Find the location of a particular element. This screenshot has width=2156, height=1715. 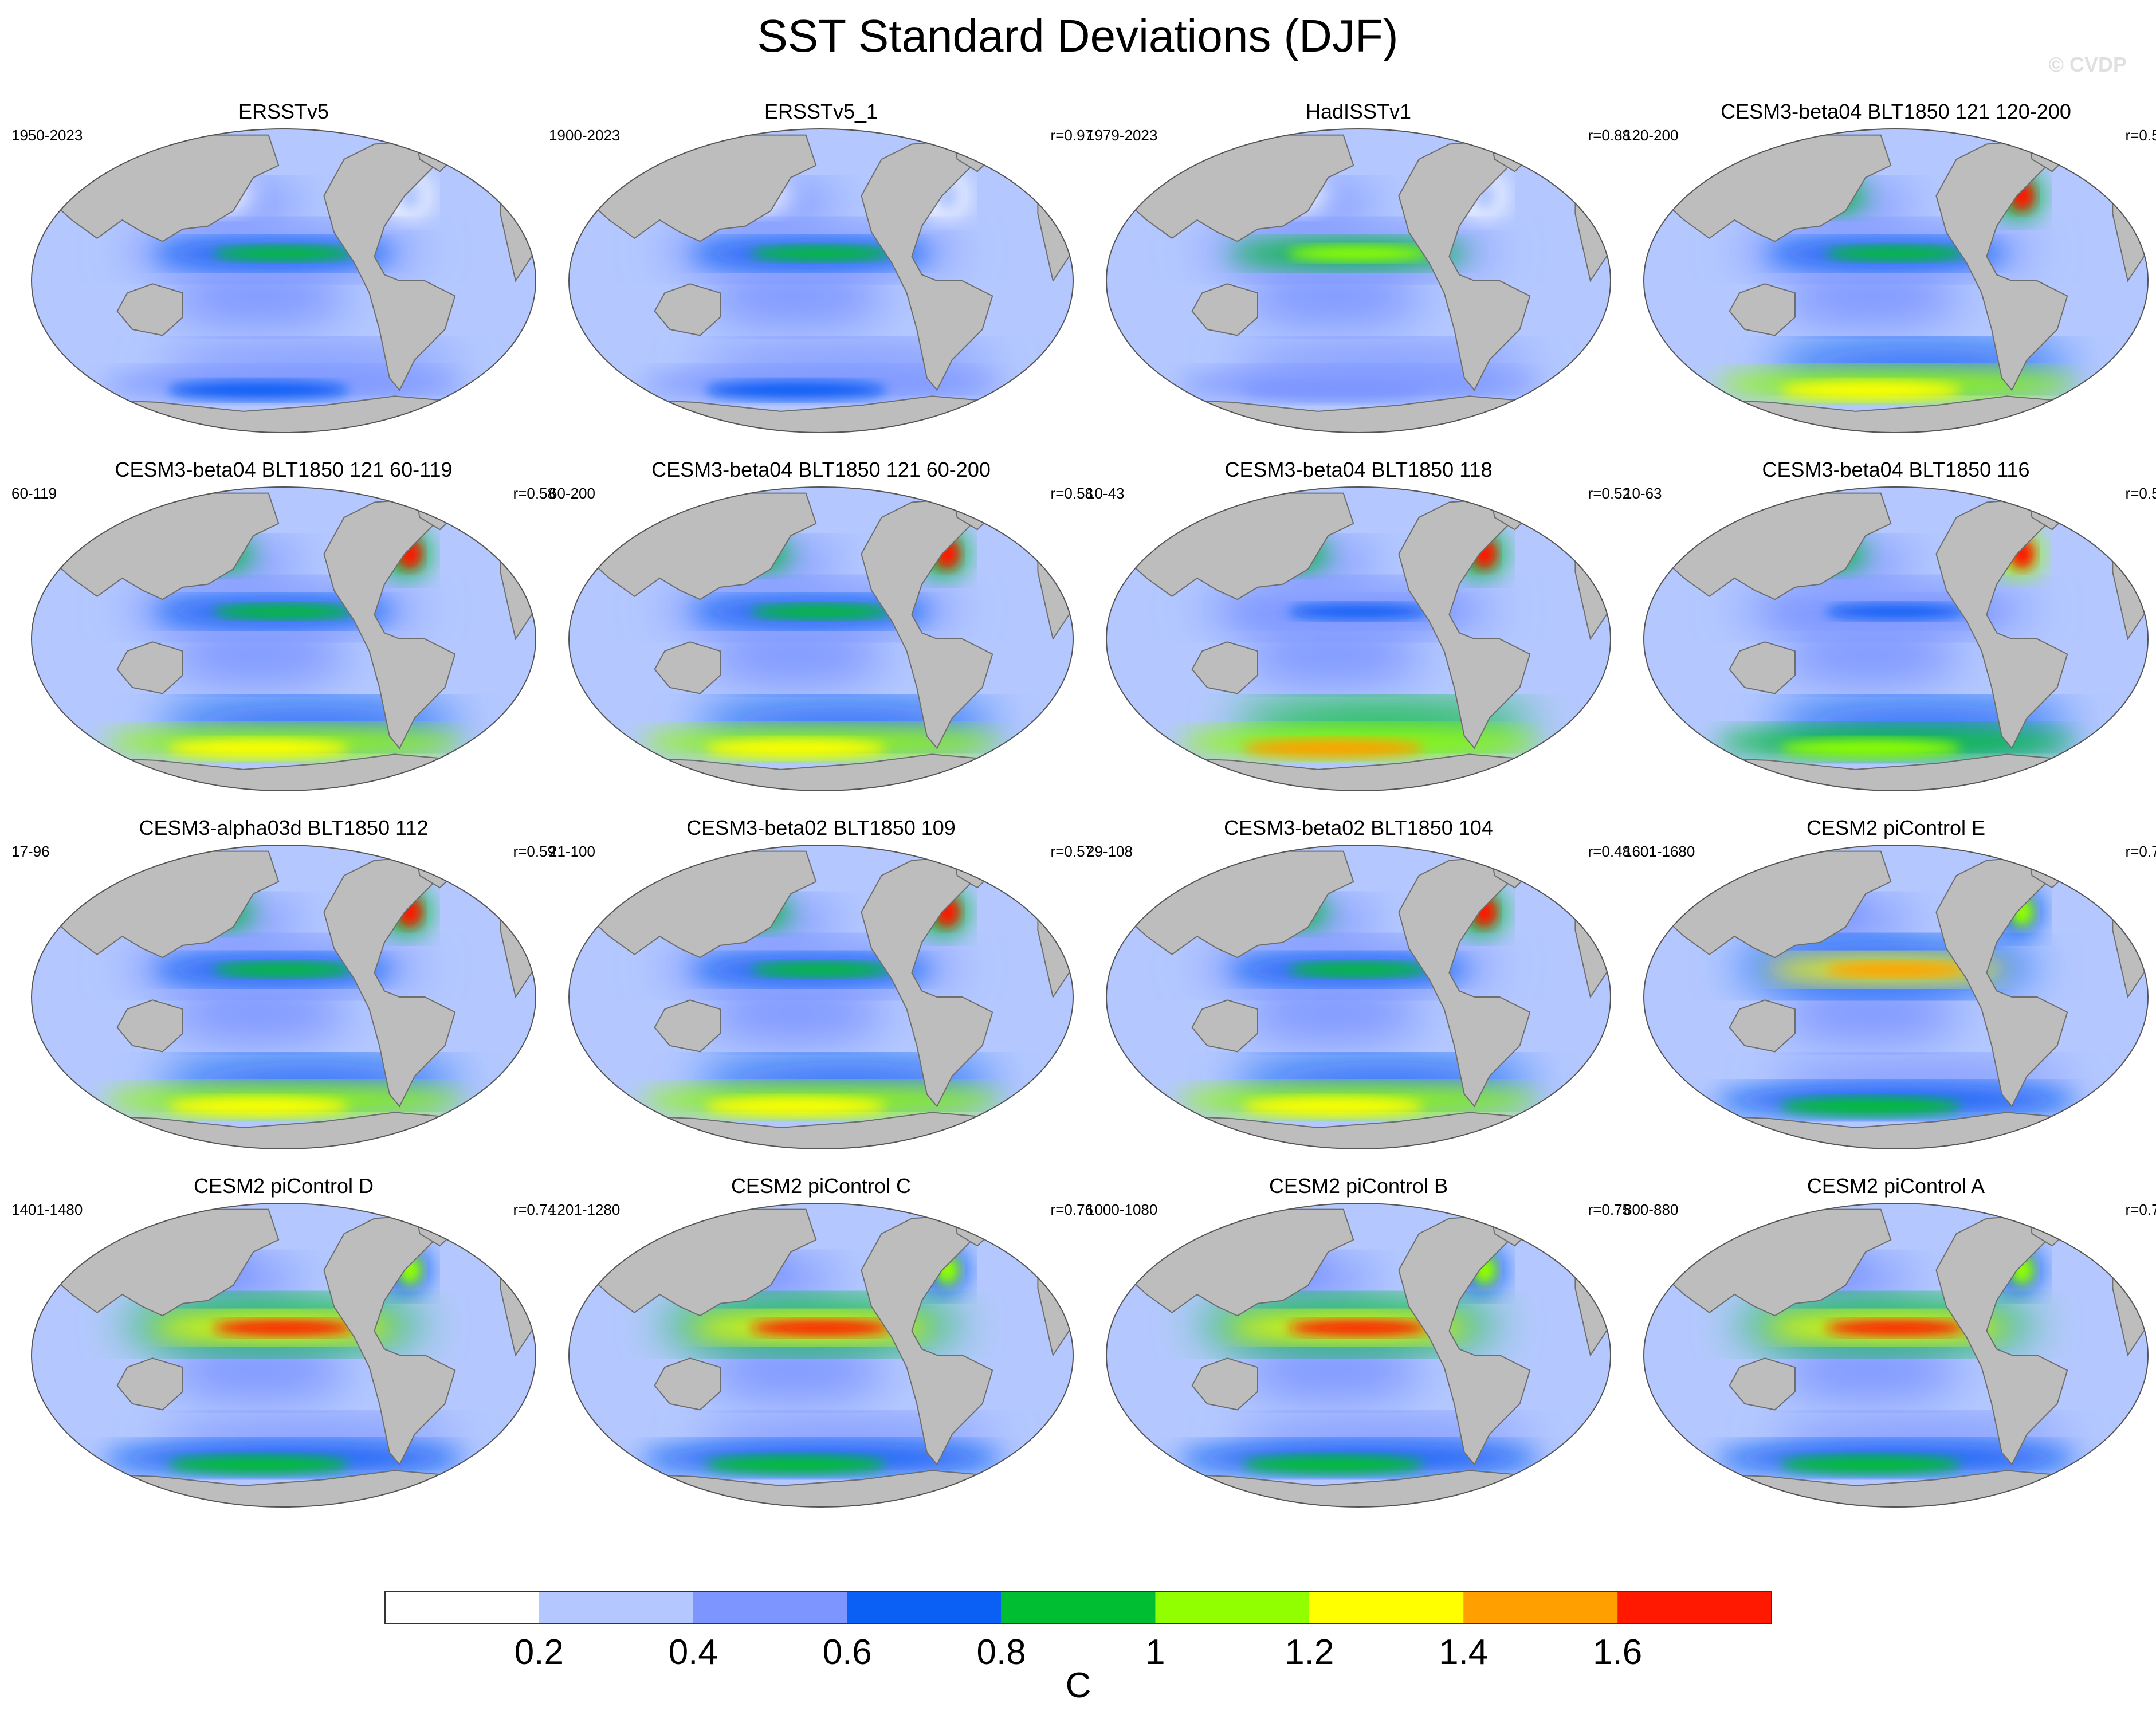

panel-period: 120-200 is located at coordinates (1651, 135).